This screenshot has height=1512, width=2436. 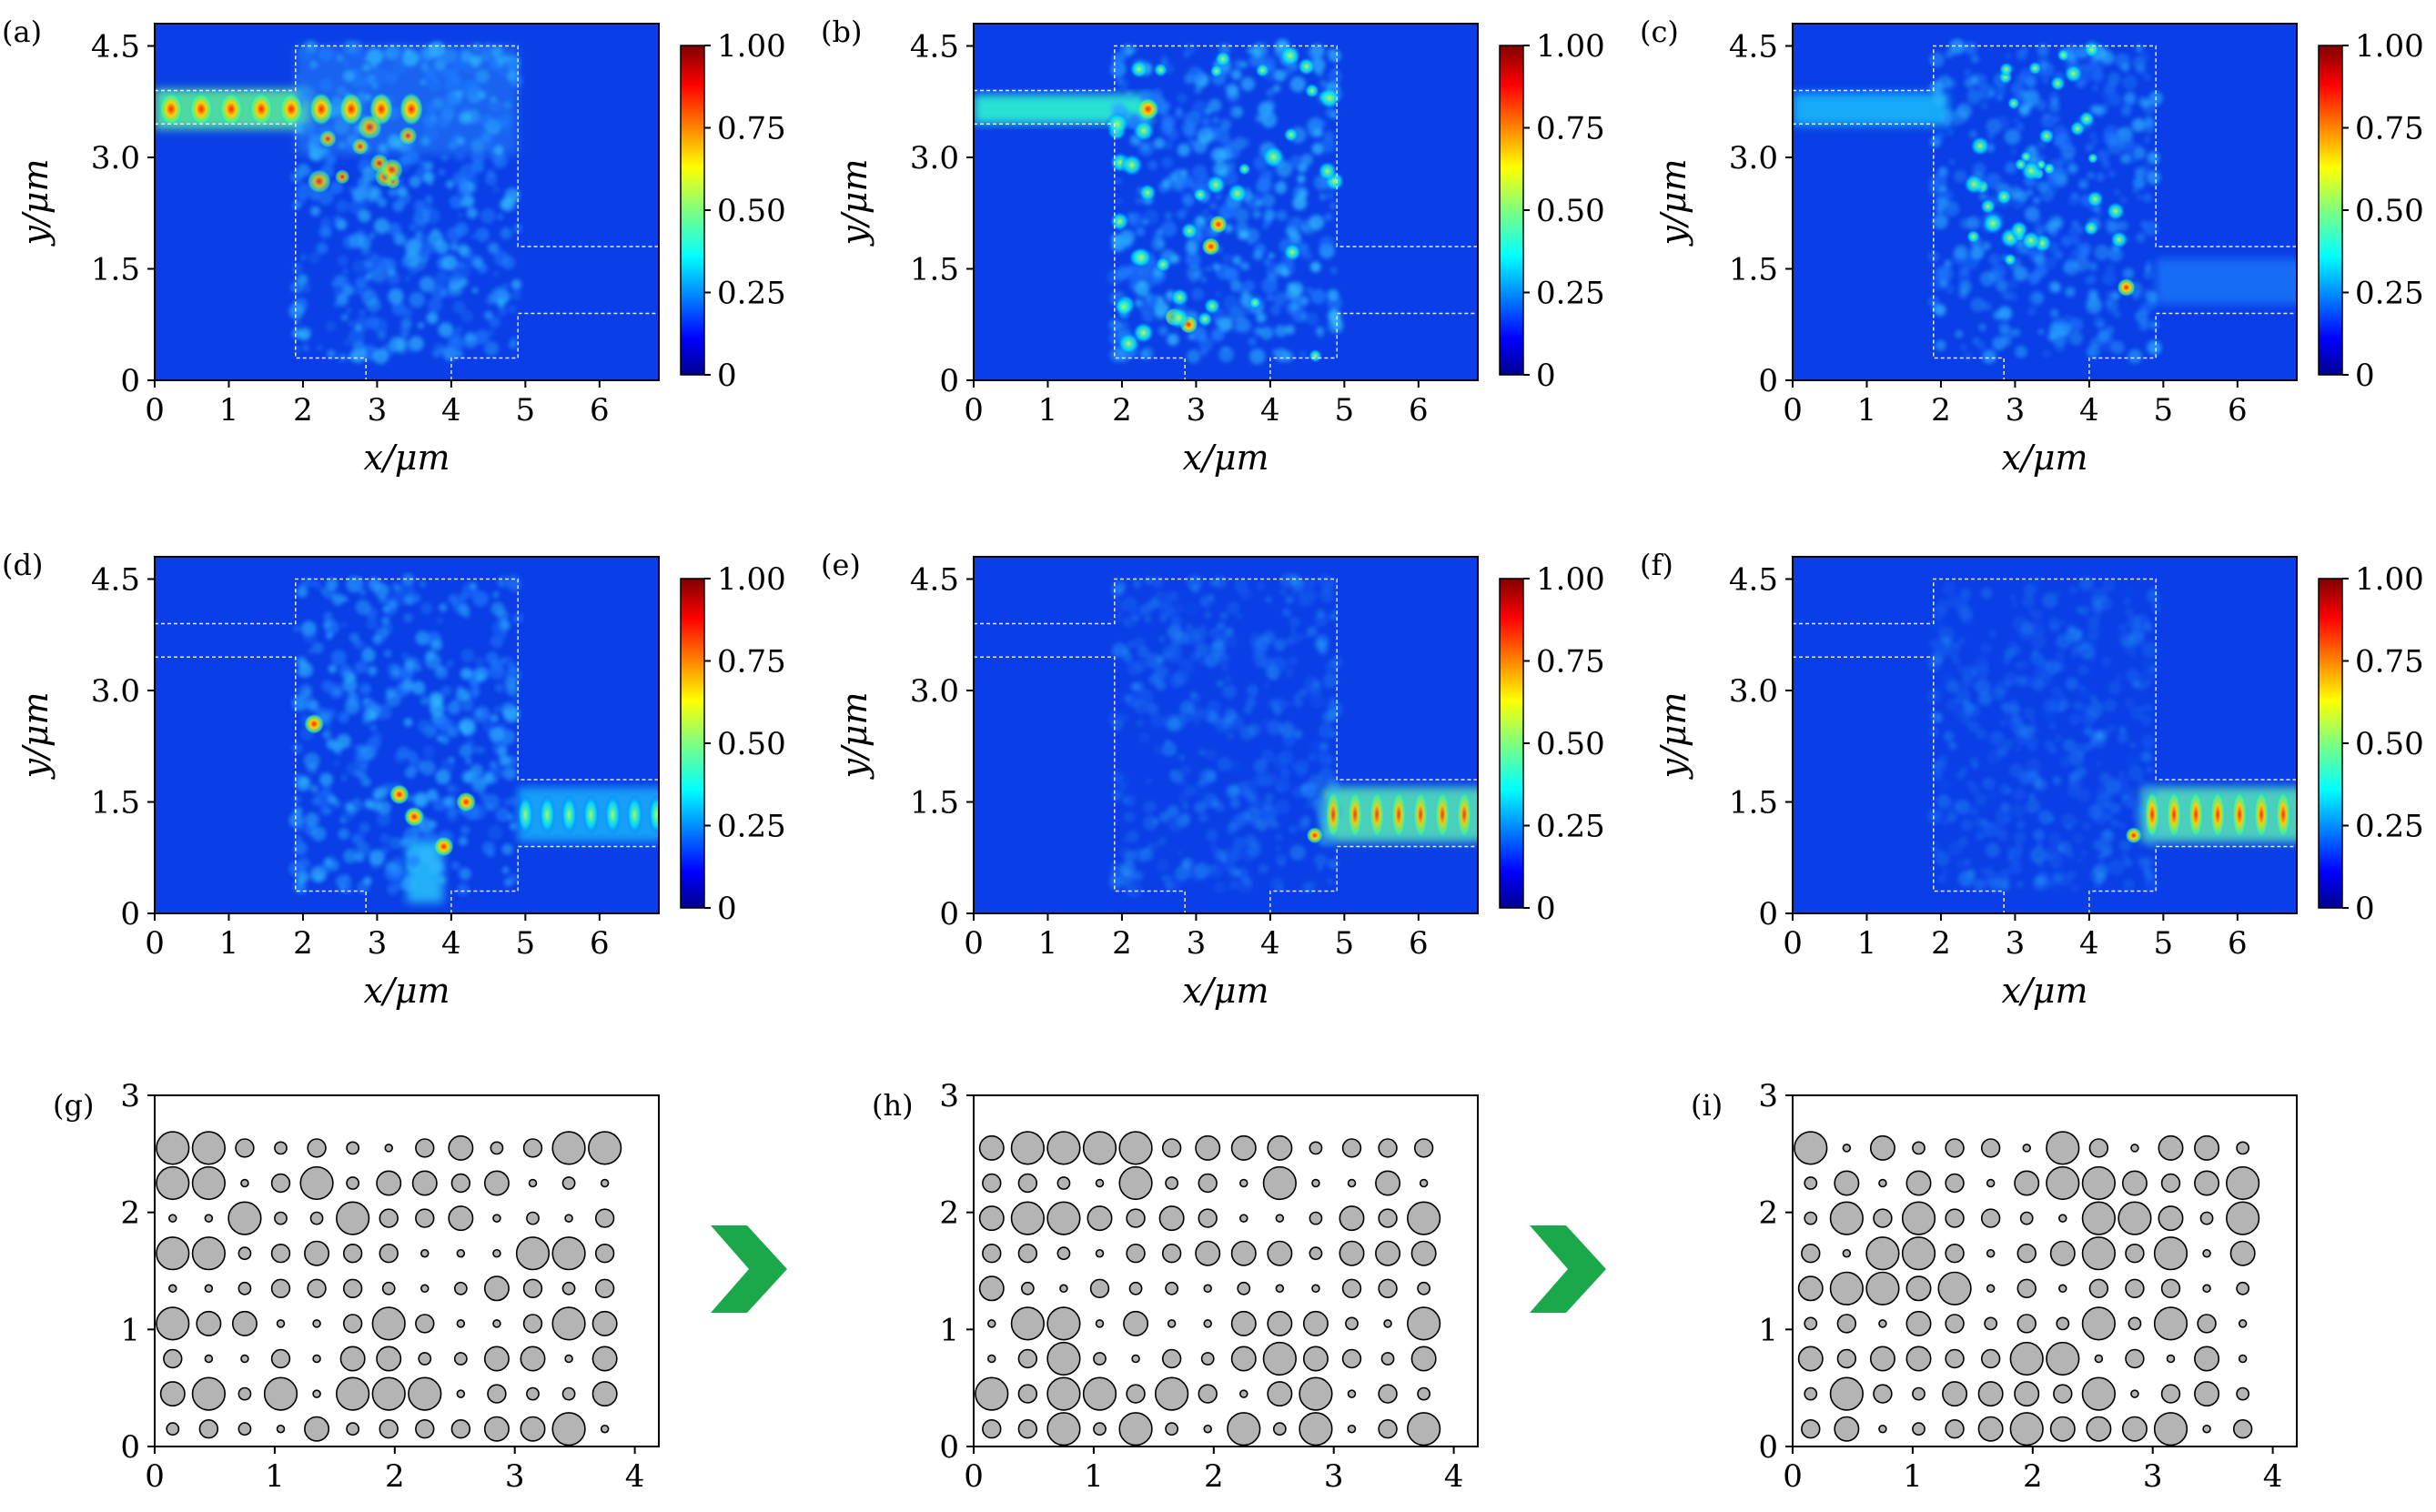 I want to click on colorbar-tick-label: 1.00, so click(x=1570, y=47).